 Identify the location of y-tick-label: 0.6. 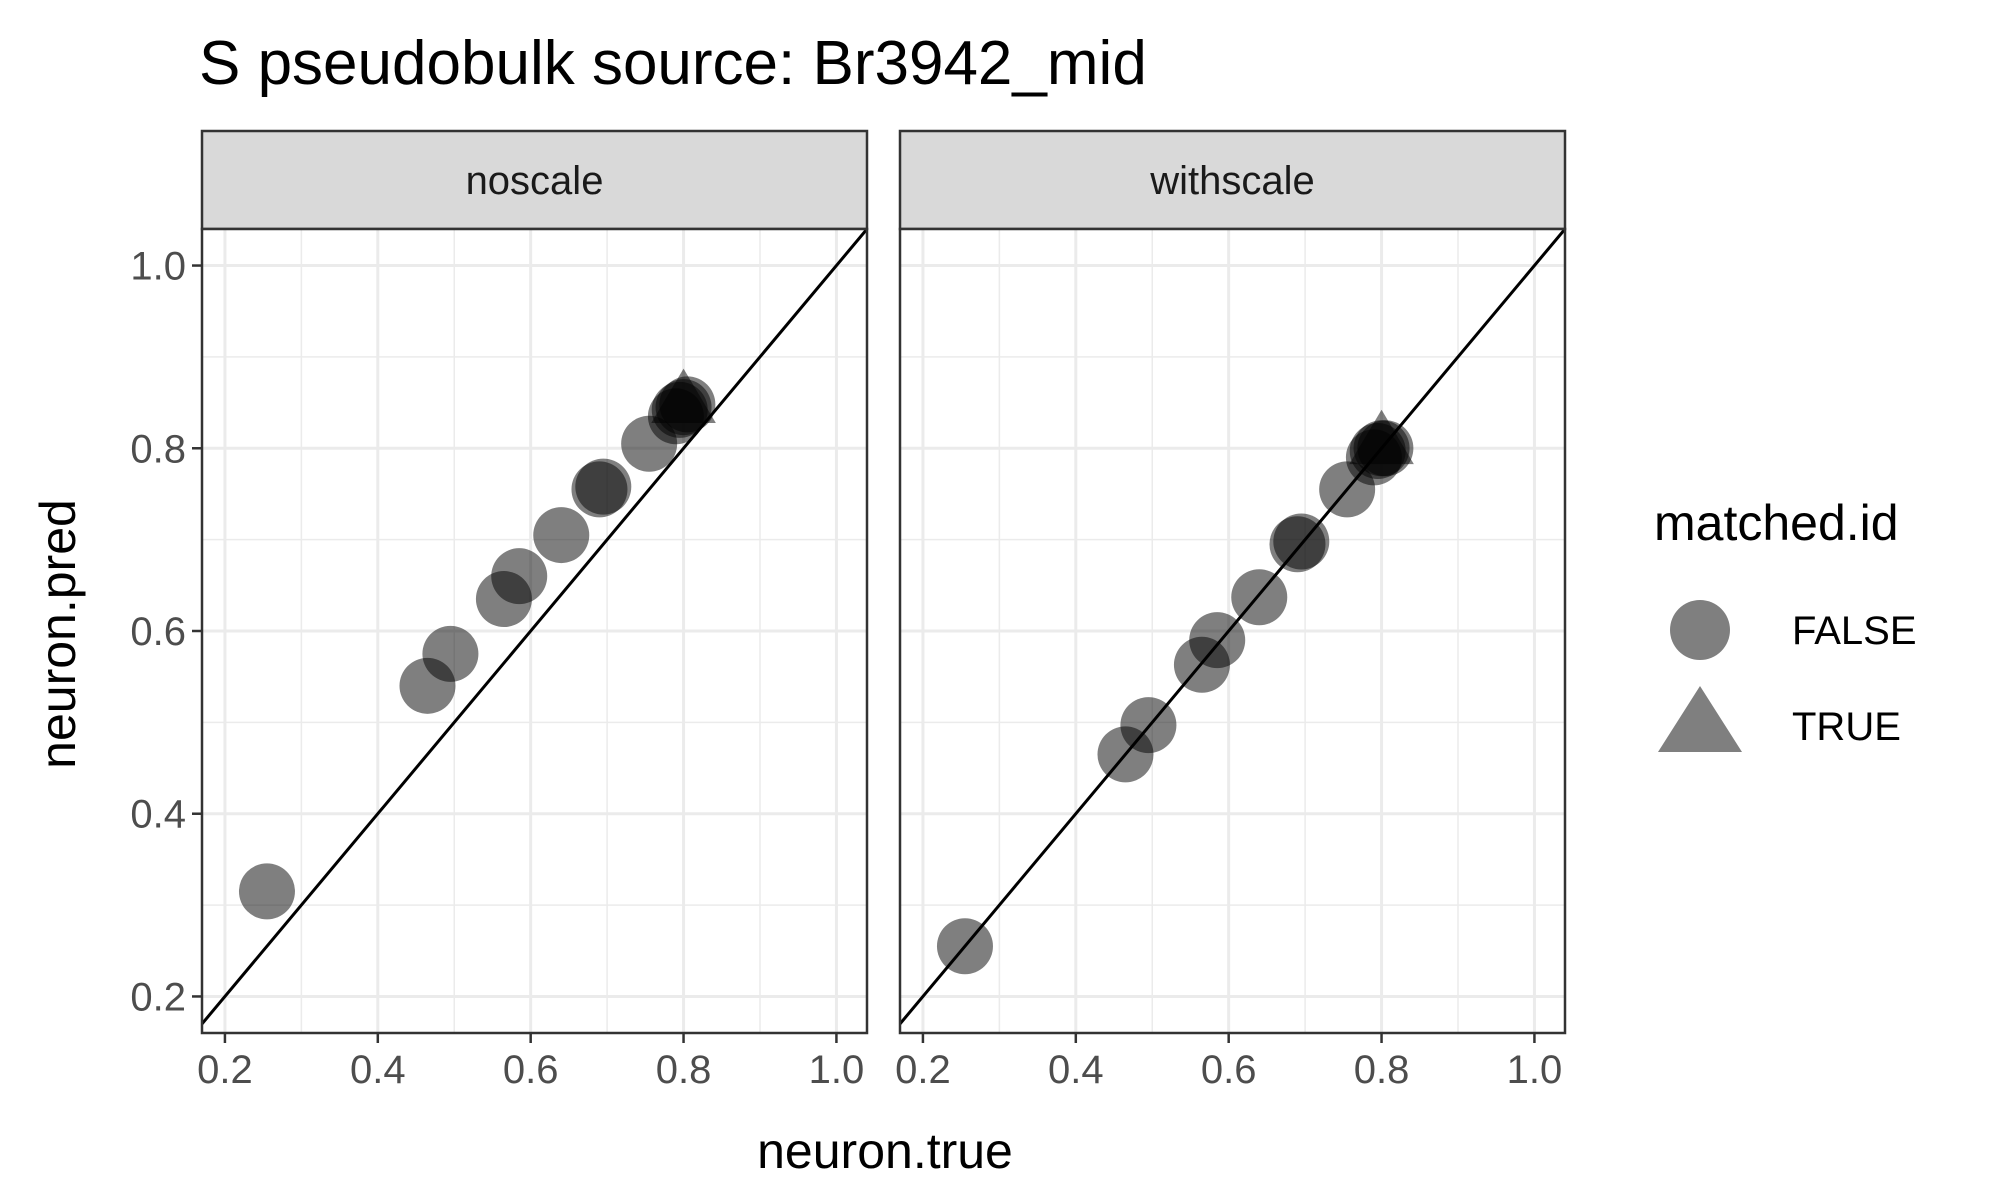
(158, 632).